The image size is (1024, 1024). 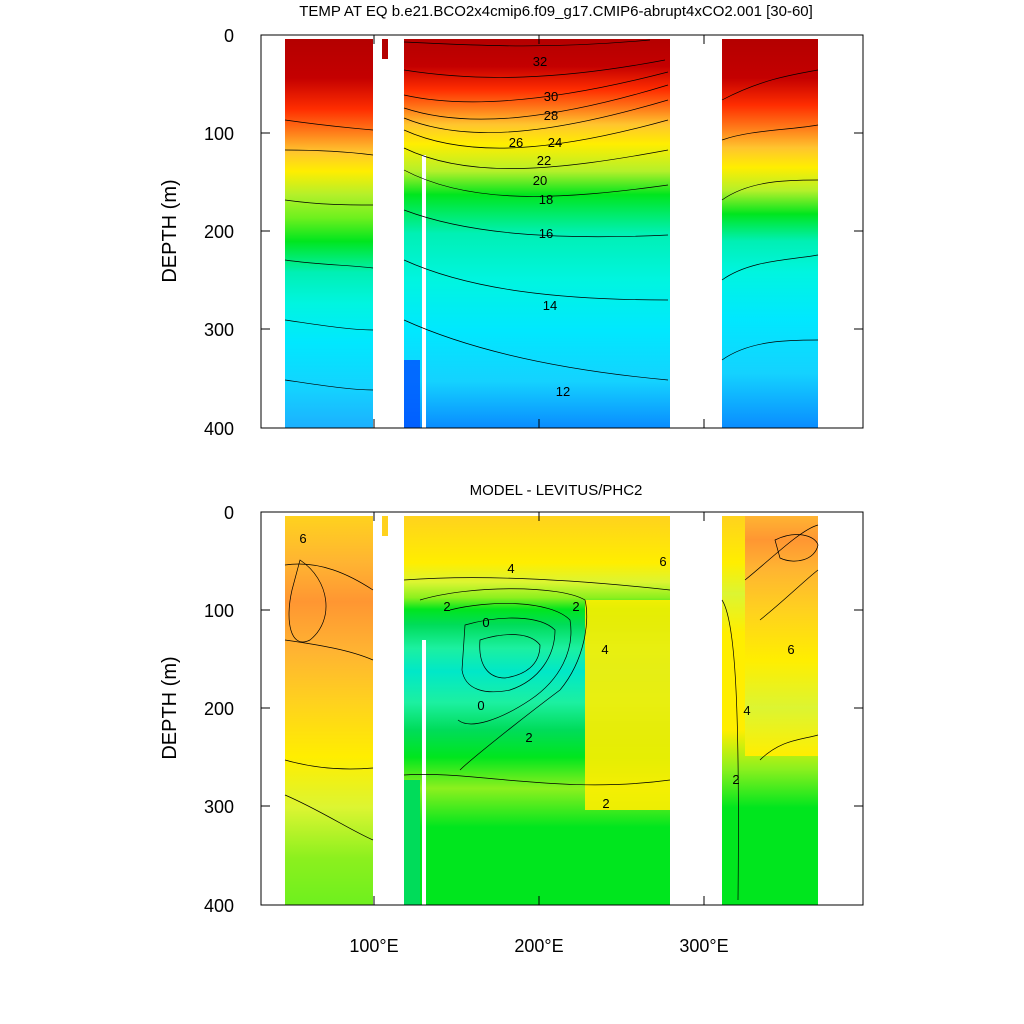 What do you see at coordinates (373, 946) in the screenshot?
I see `x-tick-label: 100°E` at bounding box center [373, 946].